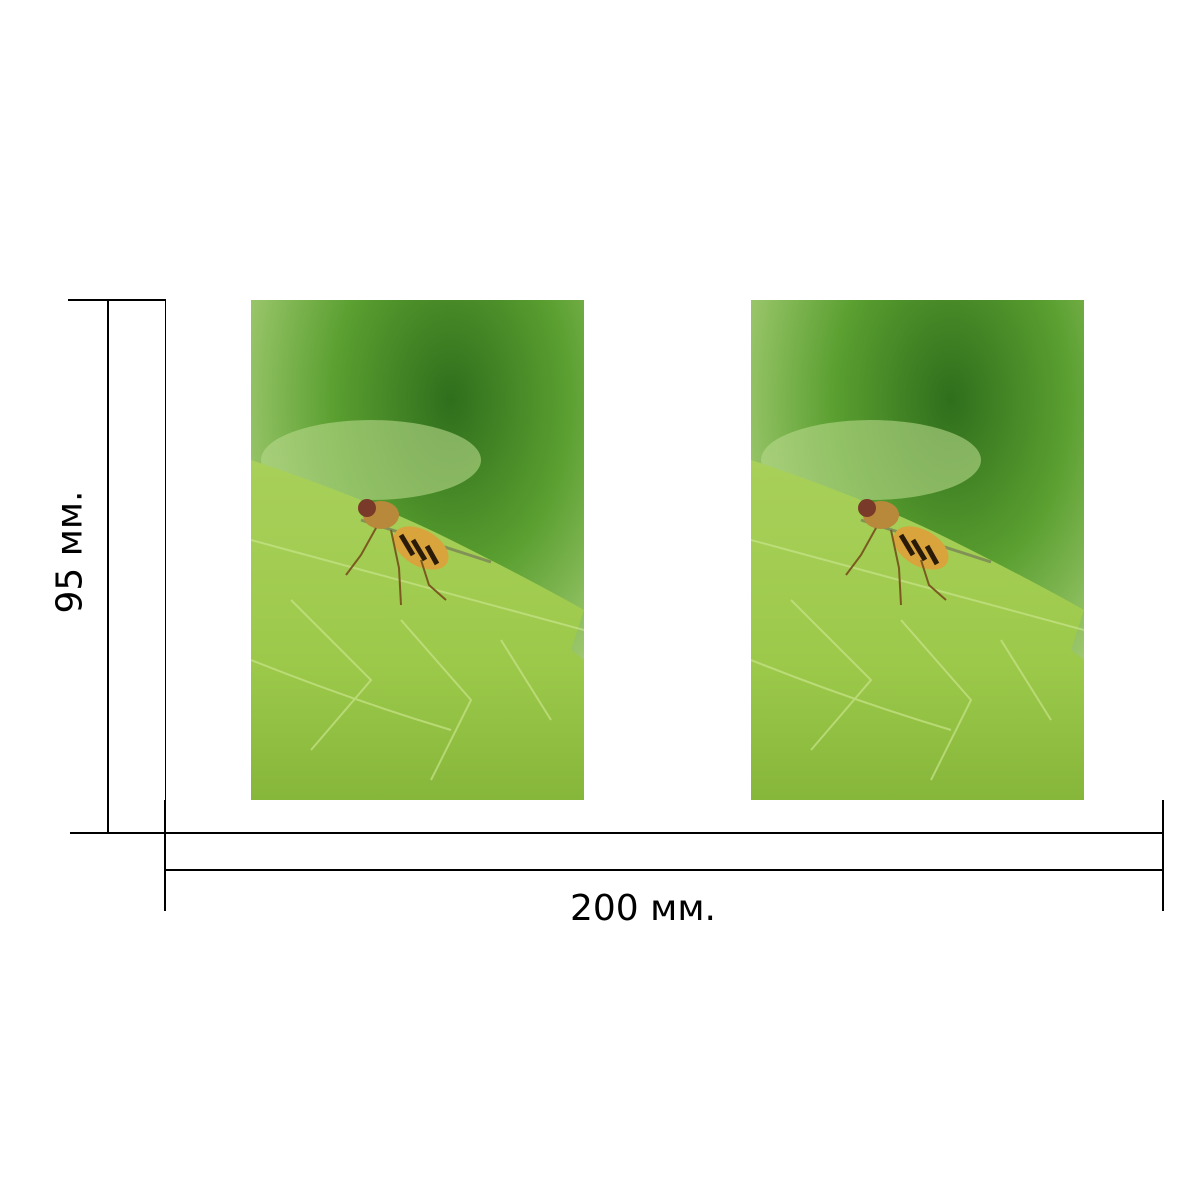 The image size is (1200, 1200). Describe the element at coordinates (664, 870) in the screenshot. I see `width-dimension-line` at that location.